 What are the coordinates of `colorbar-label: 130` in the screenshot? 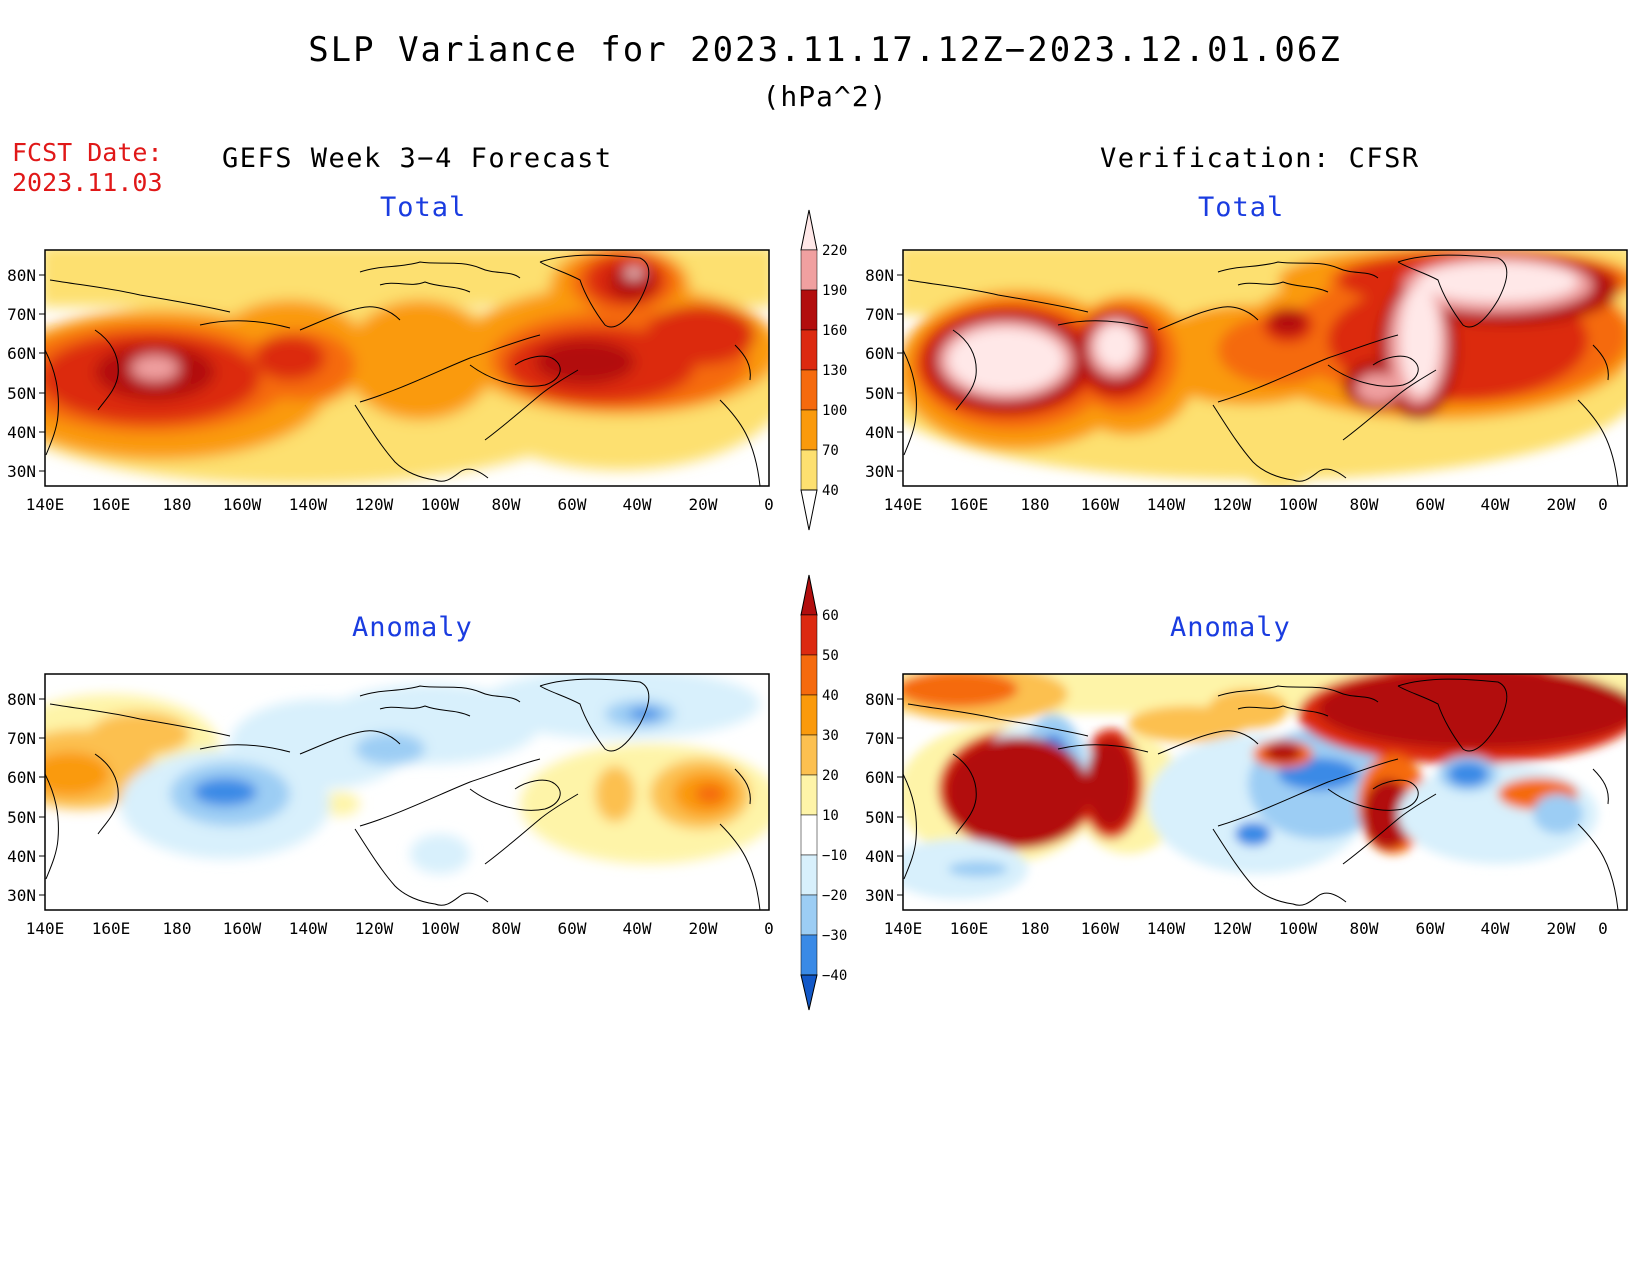 It's located at (834, 371).